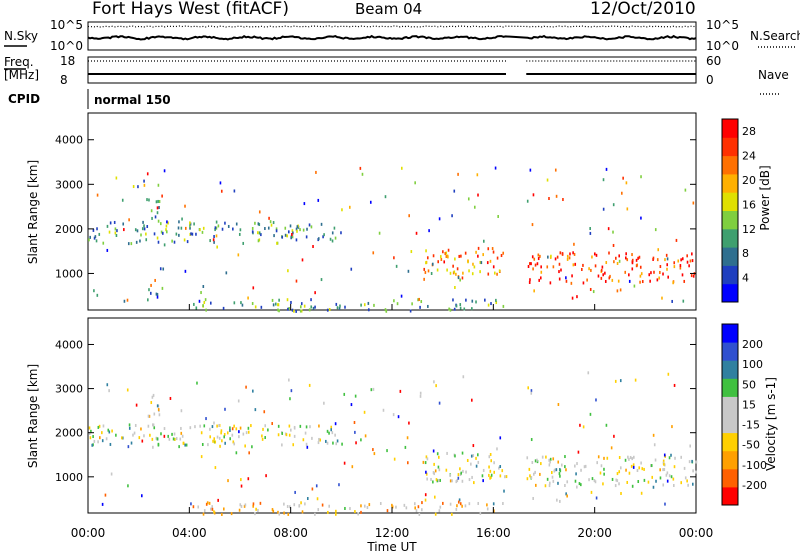  What do you see at coordinates (64, 80) in the screenshot?
I see `freq-tick-bottom: 8` at bounding box center [64, 80].